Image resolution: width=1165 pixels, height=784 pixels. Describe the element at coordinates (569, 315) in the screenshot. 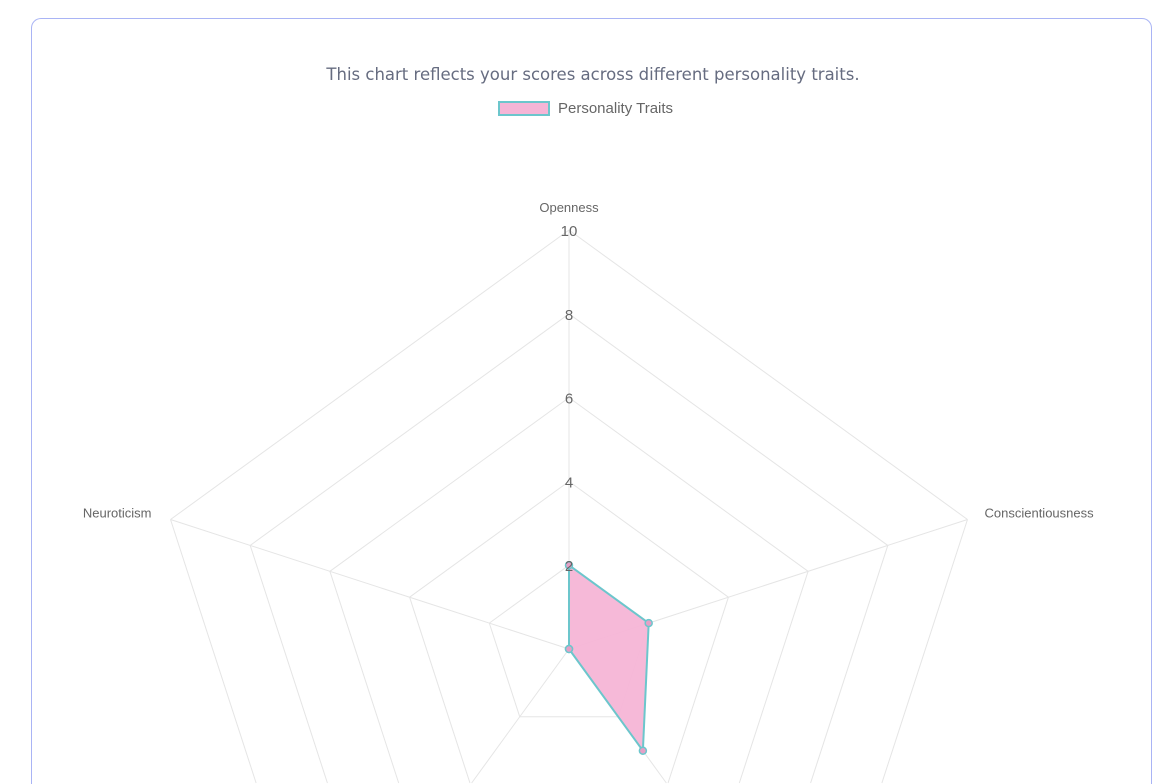

I see `tick-label: 8` at that location.